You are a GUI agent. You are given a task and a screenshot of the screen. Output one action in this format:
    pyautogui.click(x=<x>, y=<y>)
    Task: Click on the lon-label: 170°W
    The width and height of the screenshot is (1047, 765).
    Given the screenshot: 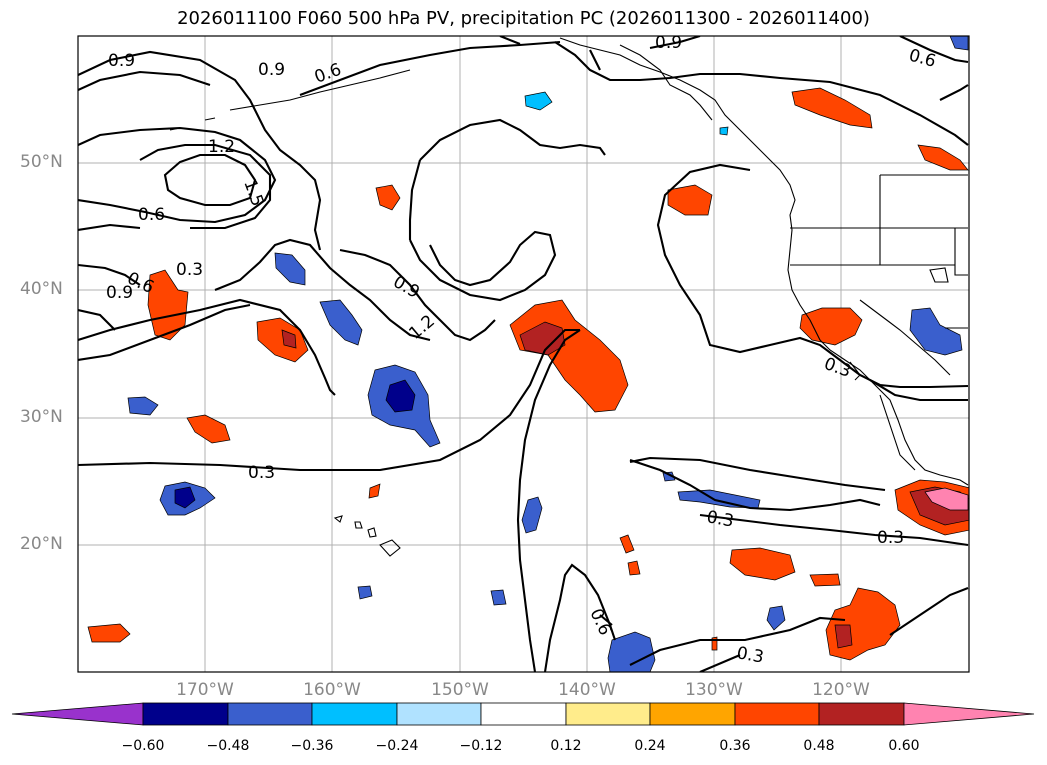 What is the action you would take?
    pyautogui.click(x=205, y=690)
    